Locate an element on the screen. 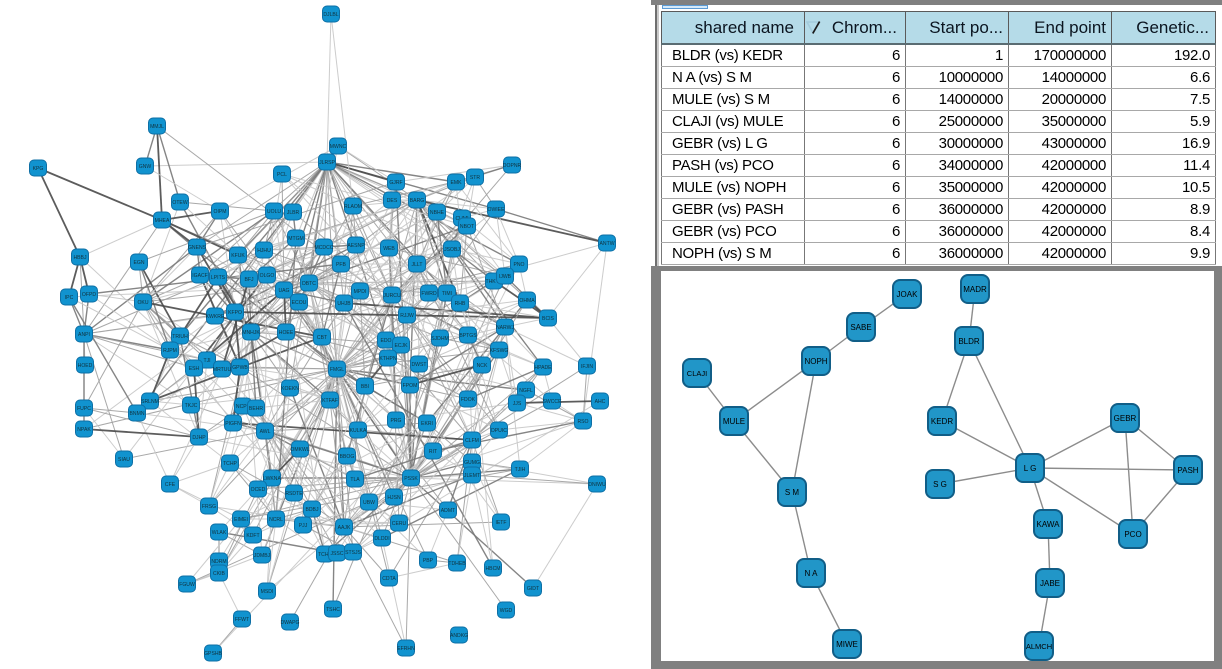 The width and height of the screenshot is (1222, 669). svg-text: TJI is located at coordinates (206, 361).